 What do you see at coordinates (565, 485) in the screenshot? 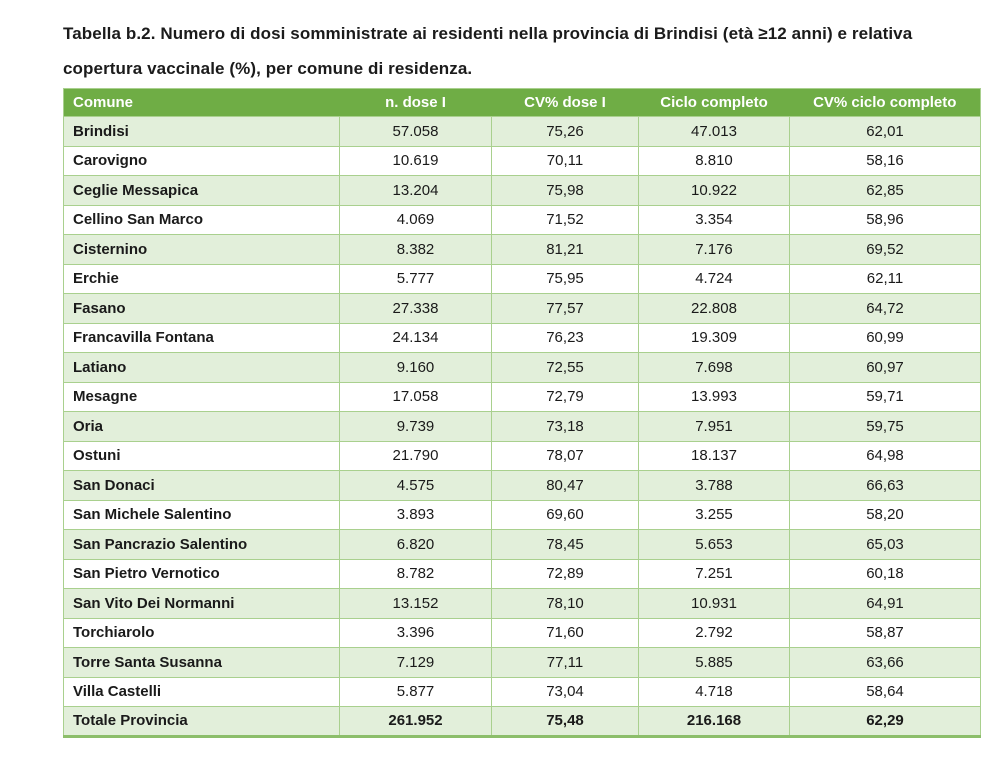
I see `value-cell: 80,47` at bounding box center [565, 485].